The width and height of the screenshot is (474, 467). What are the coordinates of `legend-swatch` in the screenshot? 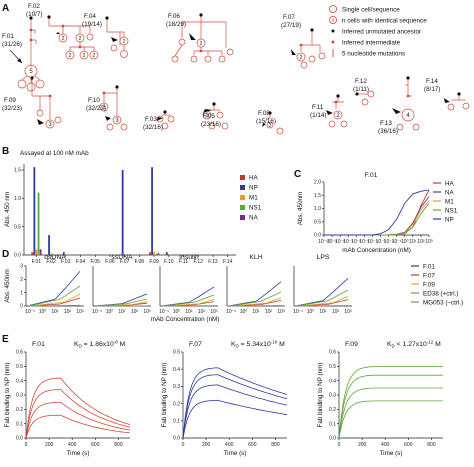 It's located at (242, 177).